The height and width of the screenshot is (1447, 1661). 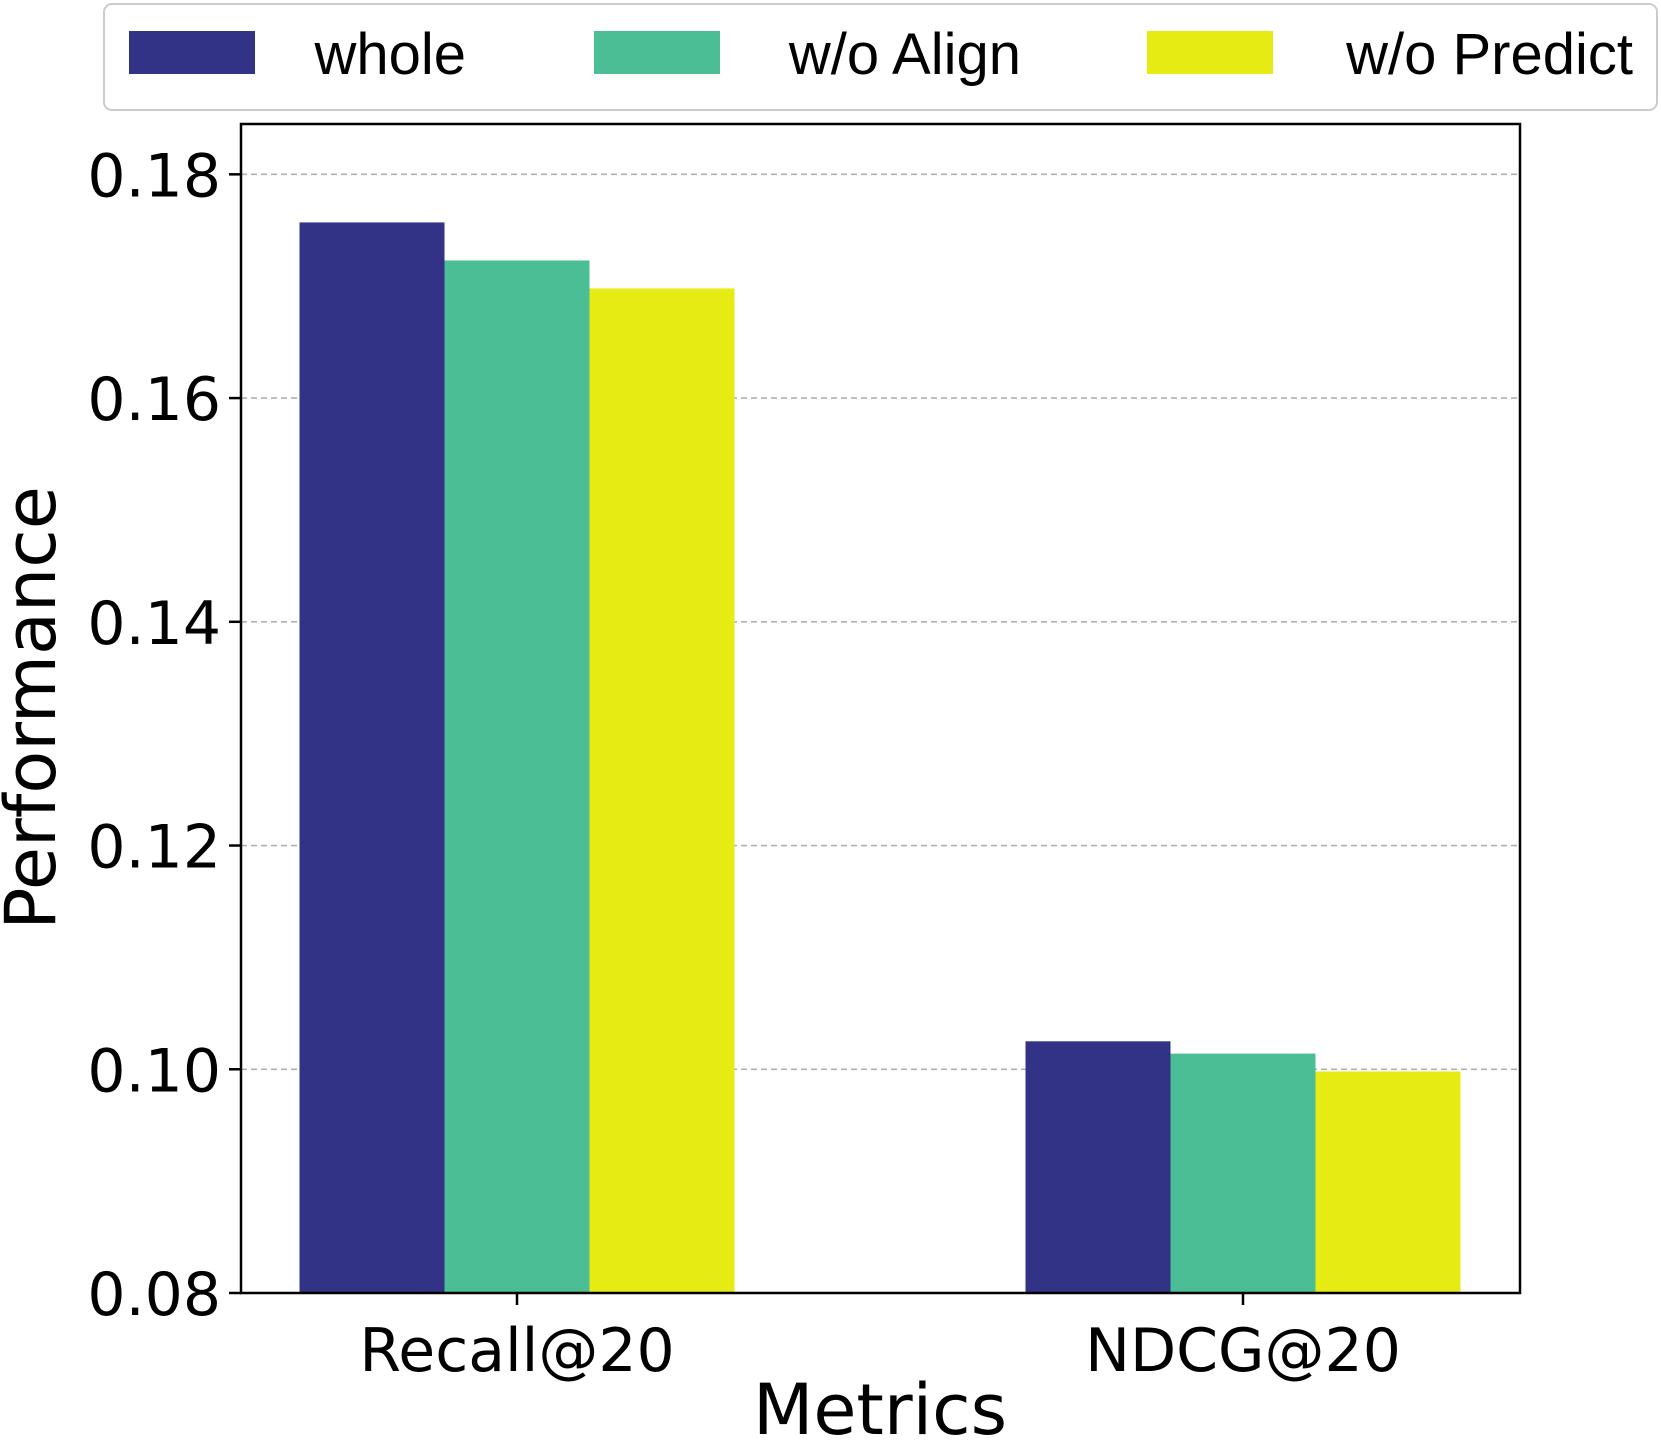 I want to click on x-tick-label: NDCG@20, so click(x=1243, y=1351).